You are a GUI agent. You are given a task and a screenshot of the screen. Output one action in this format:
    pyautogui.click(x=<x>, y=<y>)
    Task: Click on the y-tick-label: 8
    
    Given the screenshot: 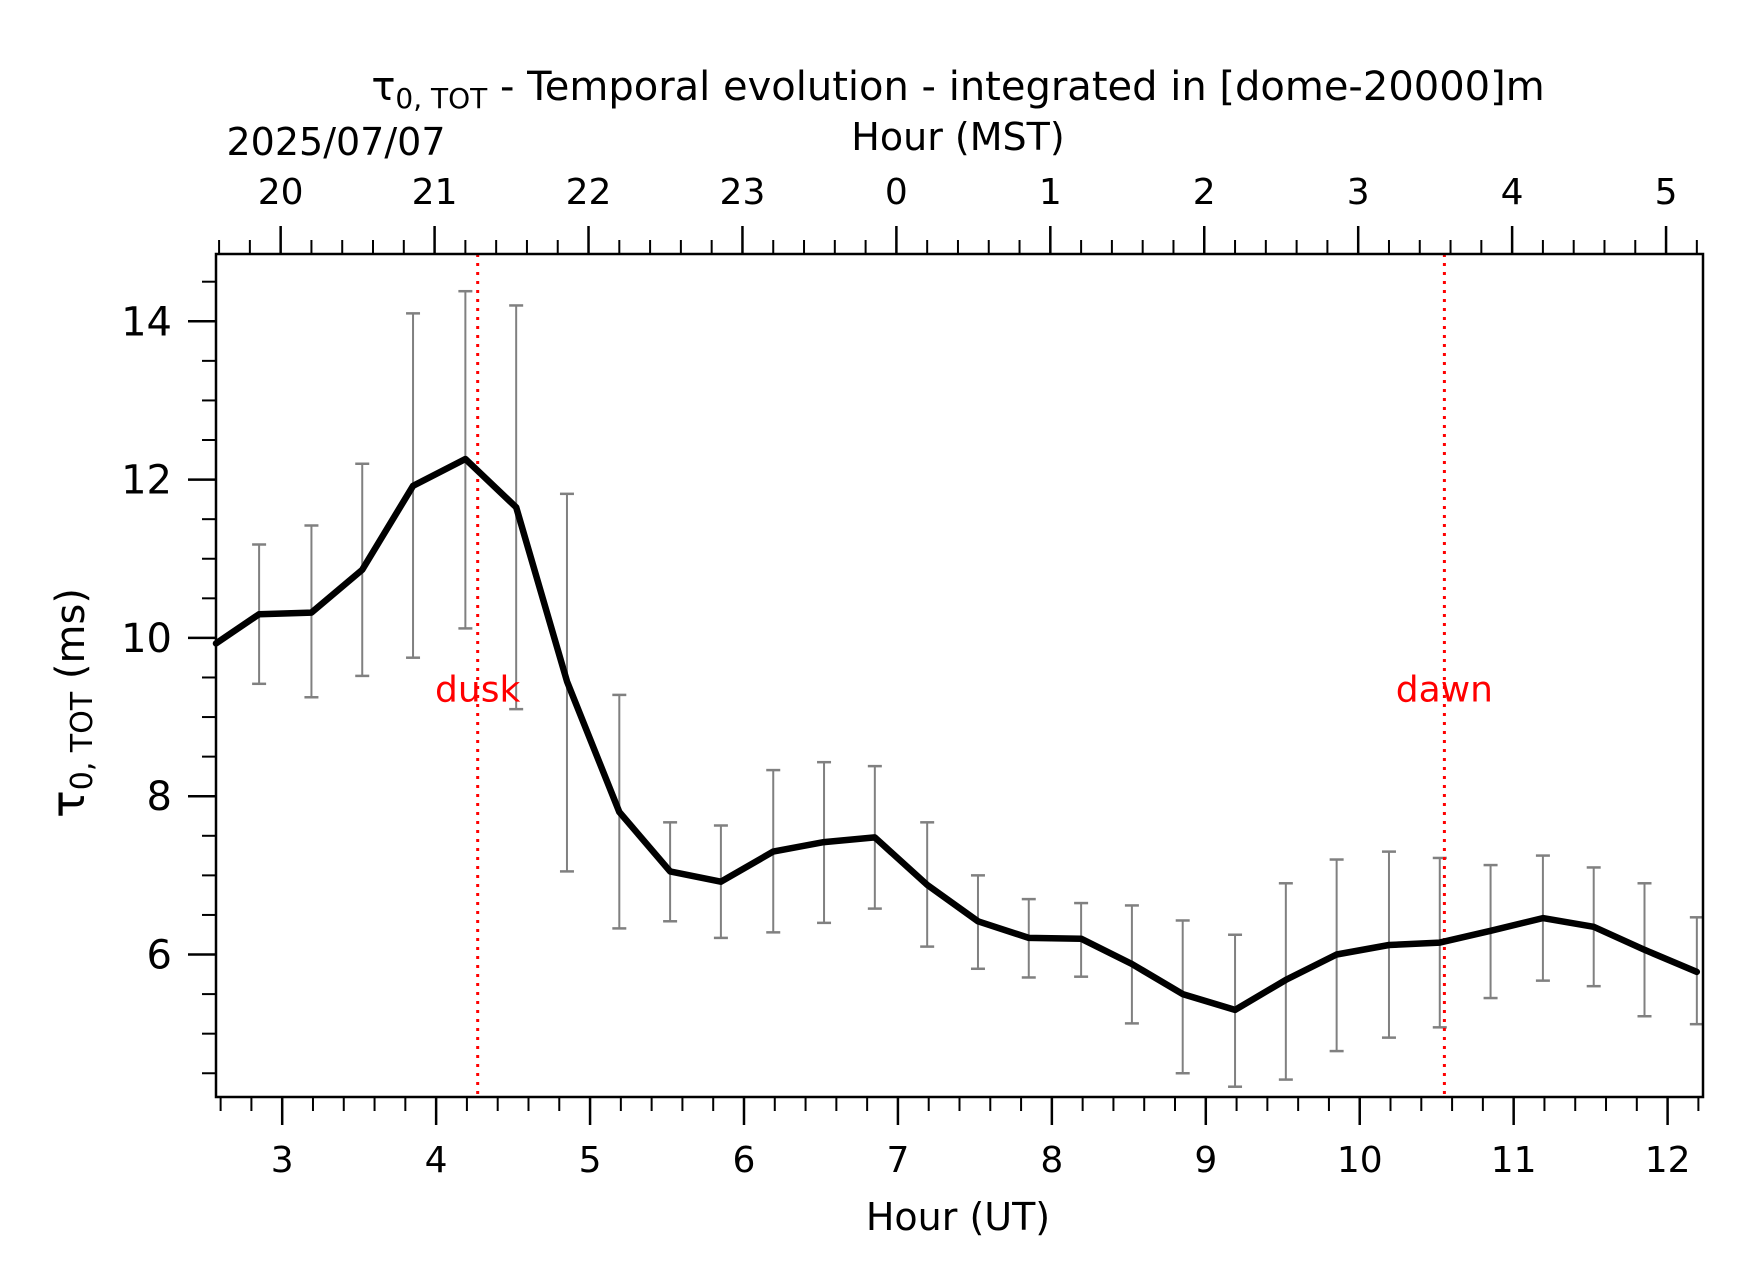 What is the action you would take?
    pyautogui.click(x=159, y=797)
    